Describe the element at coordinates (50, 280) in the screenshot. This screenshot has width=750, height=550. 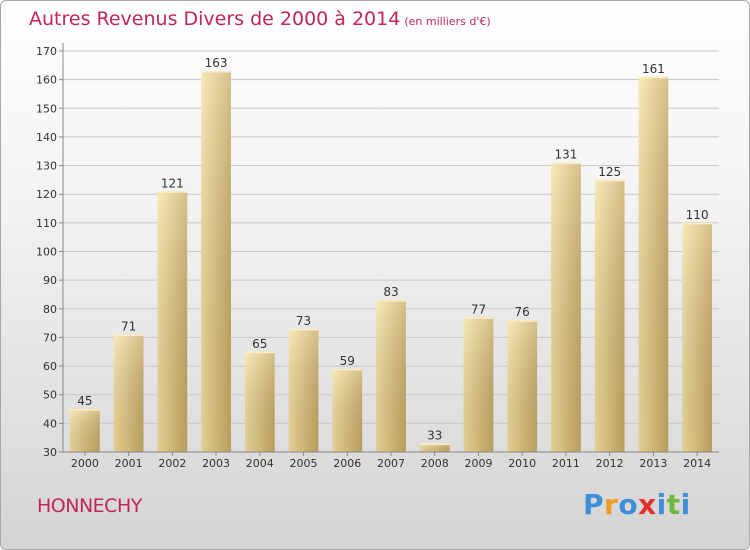
I see `y-tick-label: 90` at that location.